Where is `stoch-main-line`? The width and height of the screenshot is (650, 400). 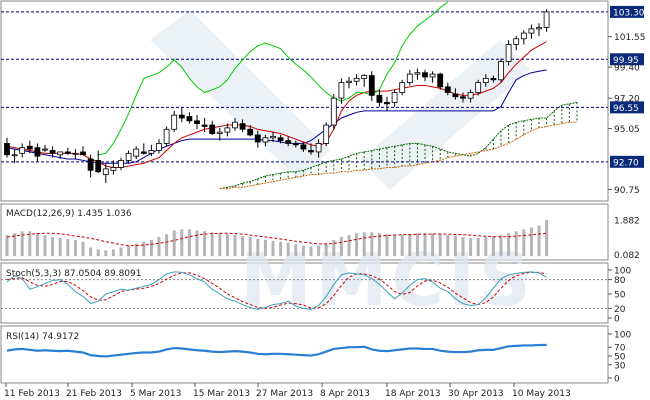
stoch-main-line is located at coordinates (276, 290).